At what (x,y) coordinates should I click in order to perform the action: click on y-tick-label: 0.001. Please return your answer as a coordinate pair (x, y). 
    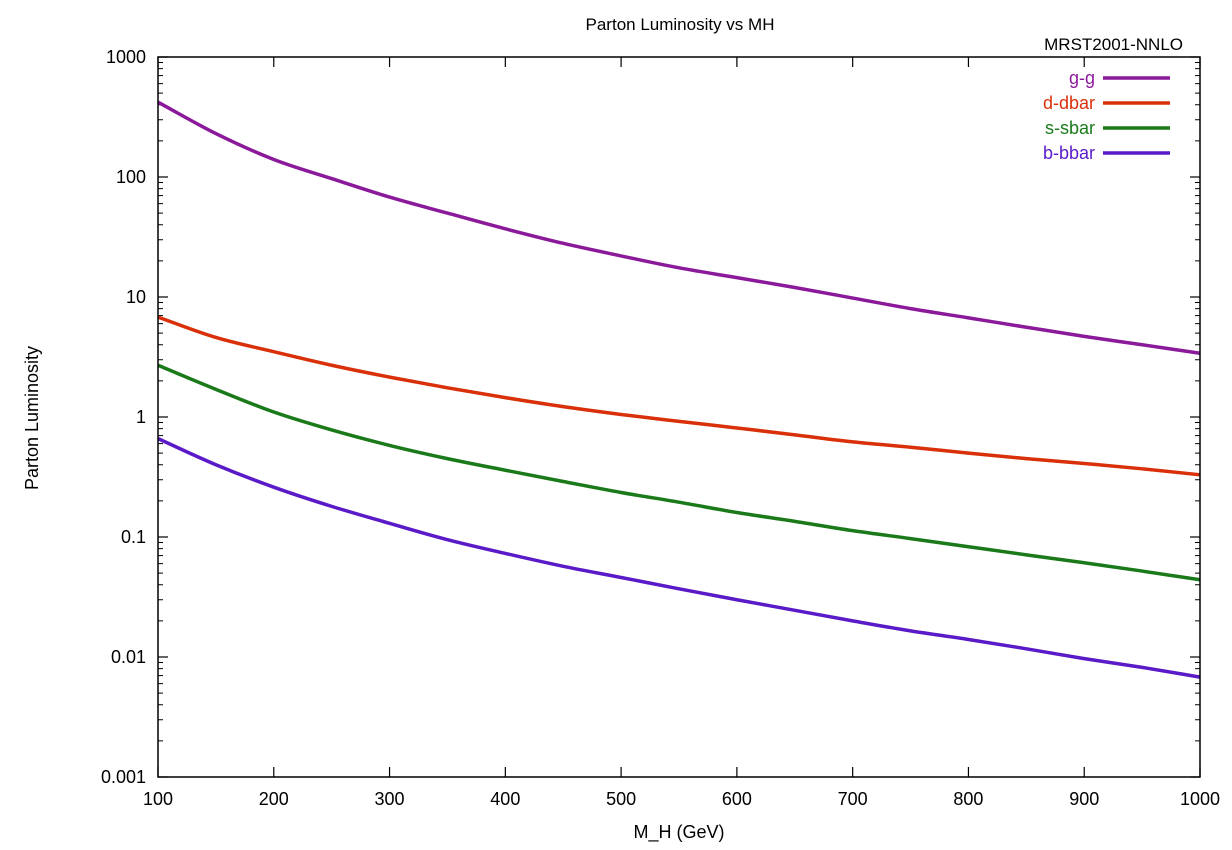
    Looking at the image, I should click on (123, 777).